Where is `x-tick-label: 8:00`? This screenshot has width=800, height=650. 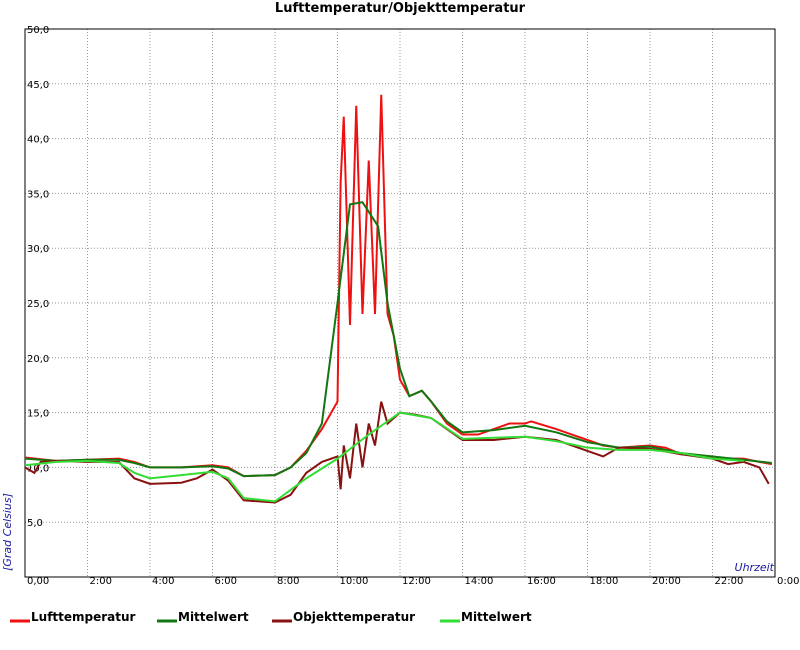 x-tick-label: 8:00 is located at coordinates (288, 581).